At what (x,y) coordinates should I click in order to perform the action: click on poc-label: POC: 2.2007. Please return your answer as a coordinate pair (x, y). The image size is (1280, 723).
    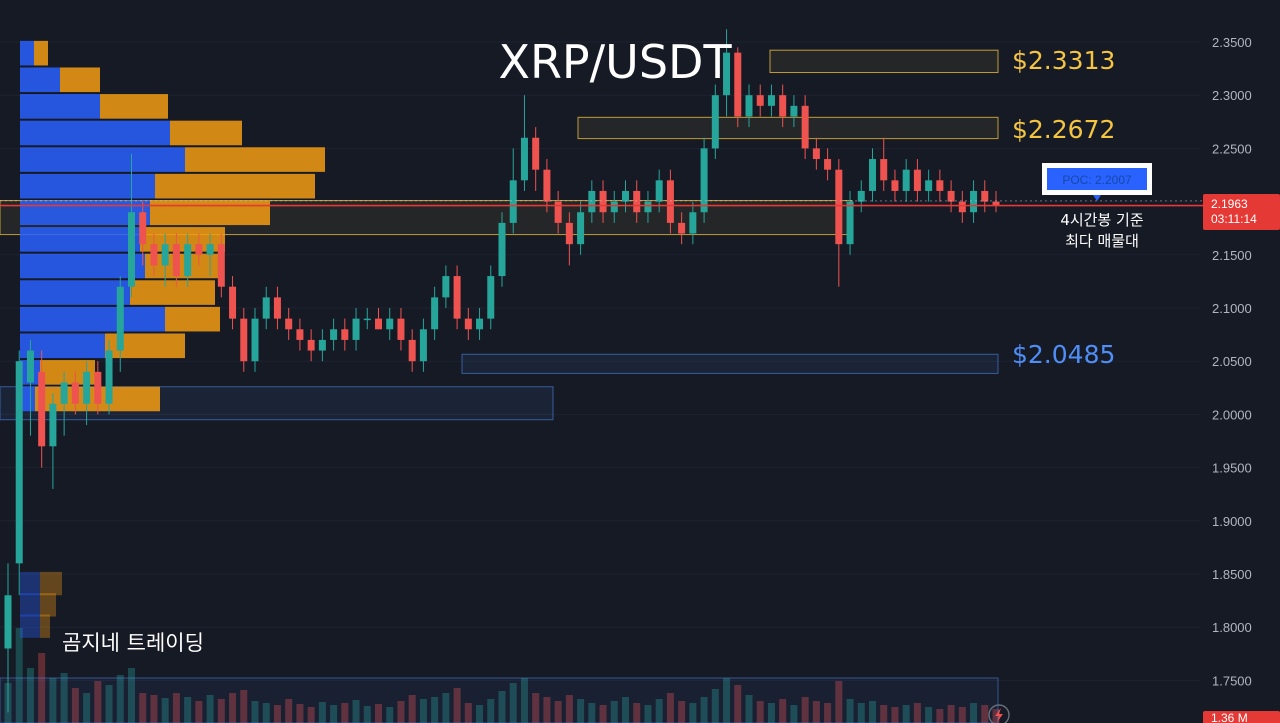
    Looking at the image, I should click on (1097, 180).